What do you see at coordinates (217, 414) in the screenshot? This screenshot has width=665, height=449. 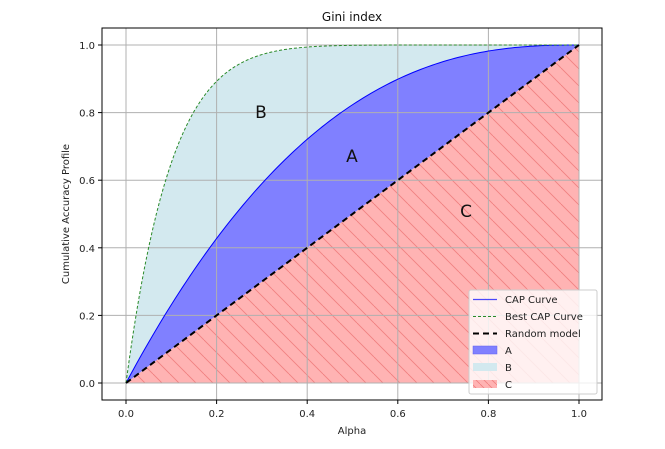 I see `x-tick-label: 0.2` at bounding box center [217, 414].